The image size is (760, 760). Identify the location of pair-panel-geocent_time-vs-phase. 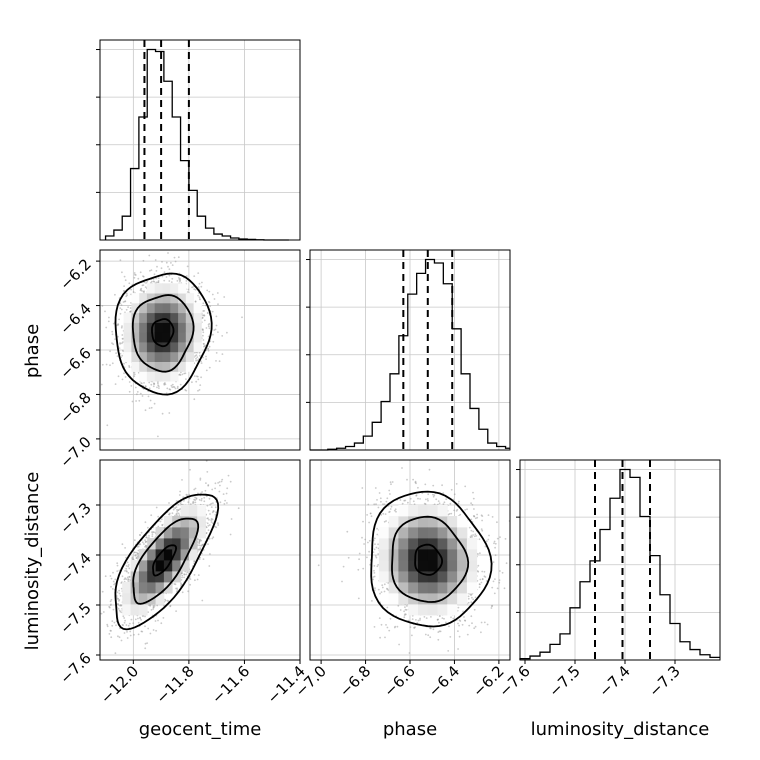
(200, 349).